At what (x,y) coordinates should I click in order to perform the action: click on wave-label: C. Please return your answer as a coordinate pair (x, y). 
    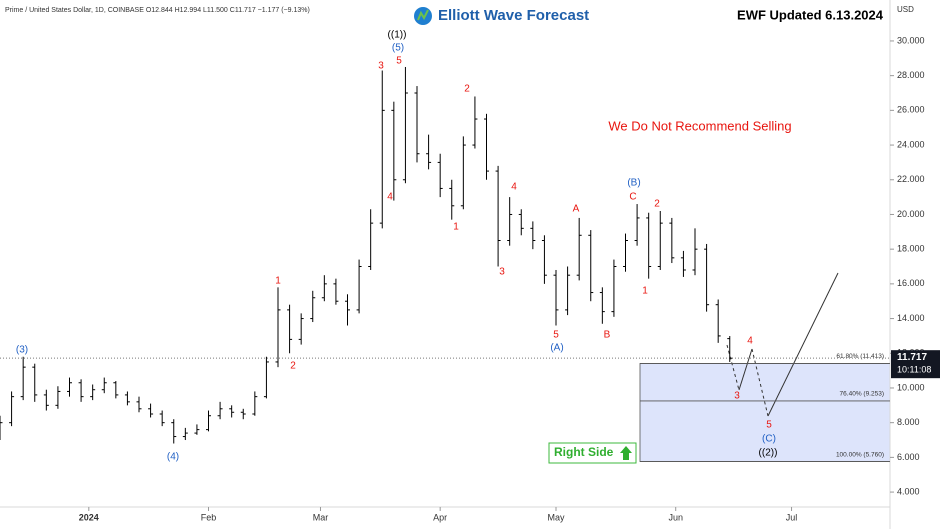
    Looking at the image, I should click on (632, 197).